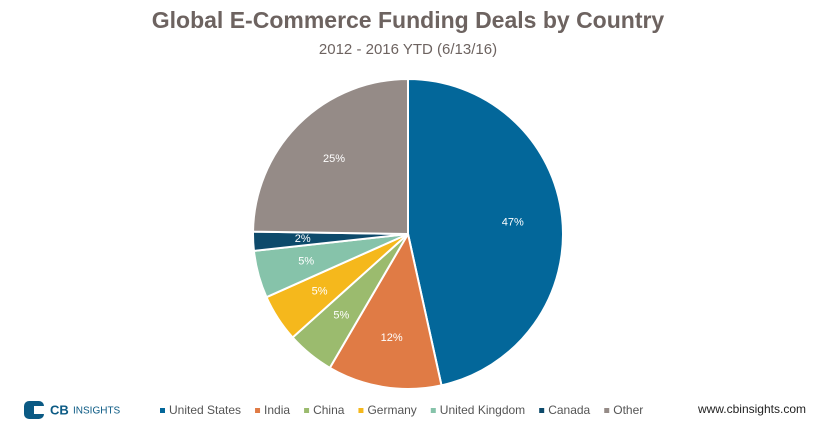  I want to click on data-label: 25%, so click(334, 159).